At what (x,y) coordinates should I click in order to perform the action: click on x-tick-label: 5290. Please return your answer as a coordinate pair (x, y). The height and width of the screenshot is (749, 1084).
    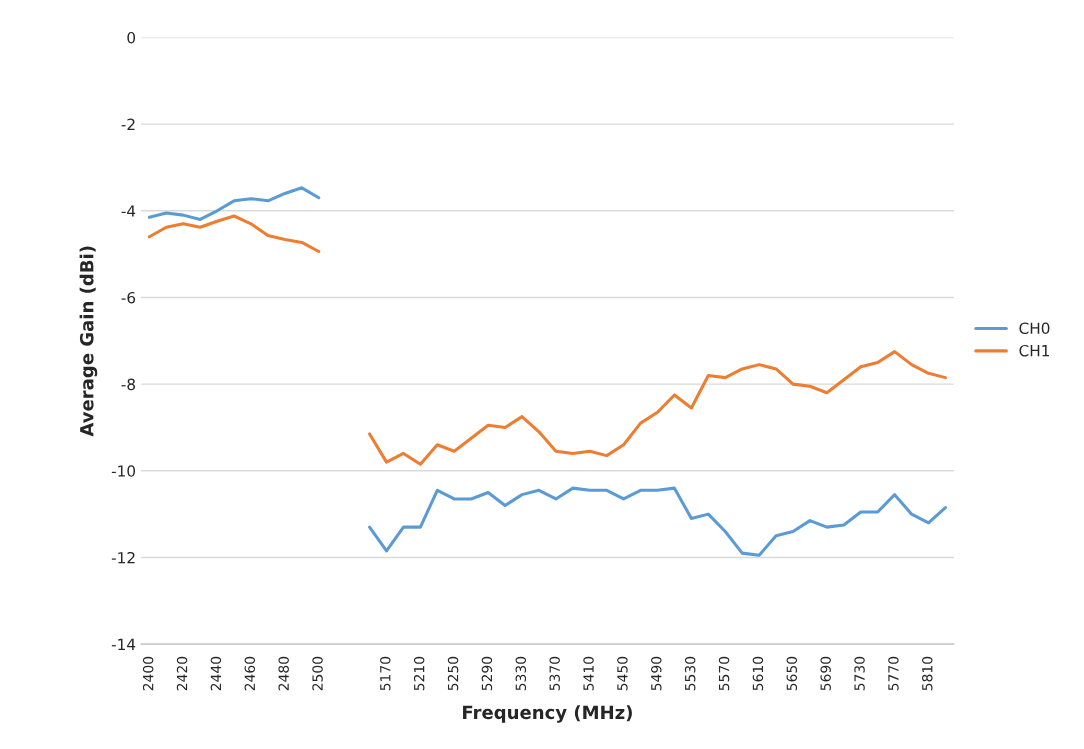
    Looking at the image, I should click on (487, 673).